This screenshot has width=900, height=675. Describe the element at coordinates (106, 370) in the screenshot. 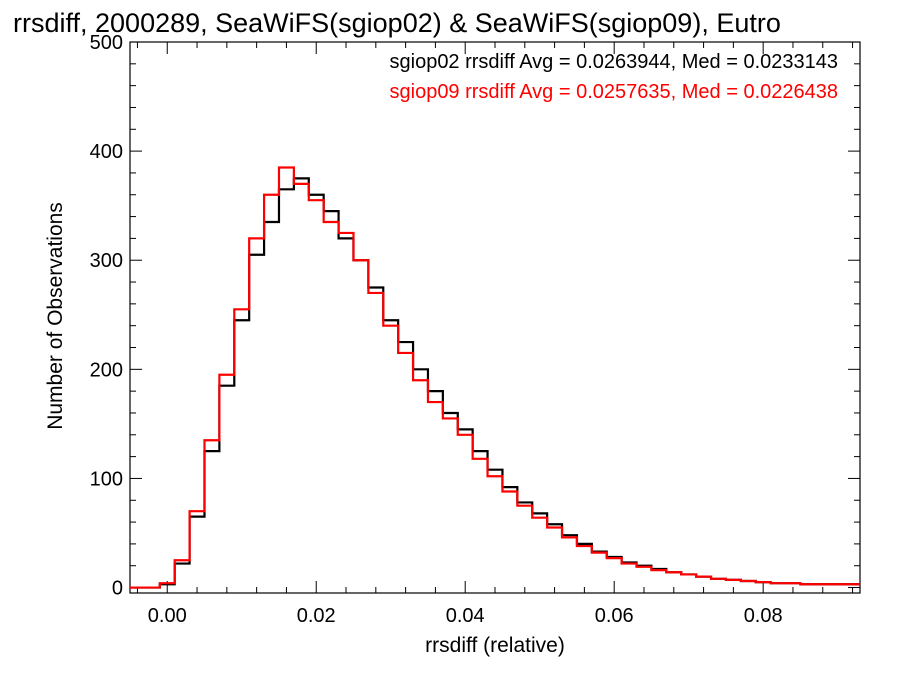

I see `y-tick-label: 200` at that location.